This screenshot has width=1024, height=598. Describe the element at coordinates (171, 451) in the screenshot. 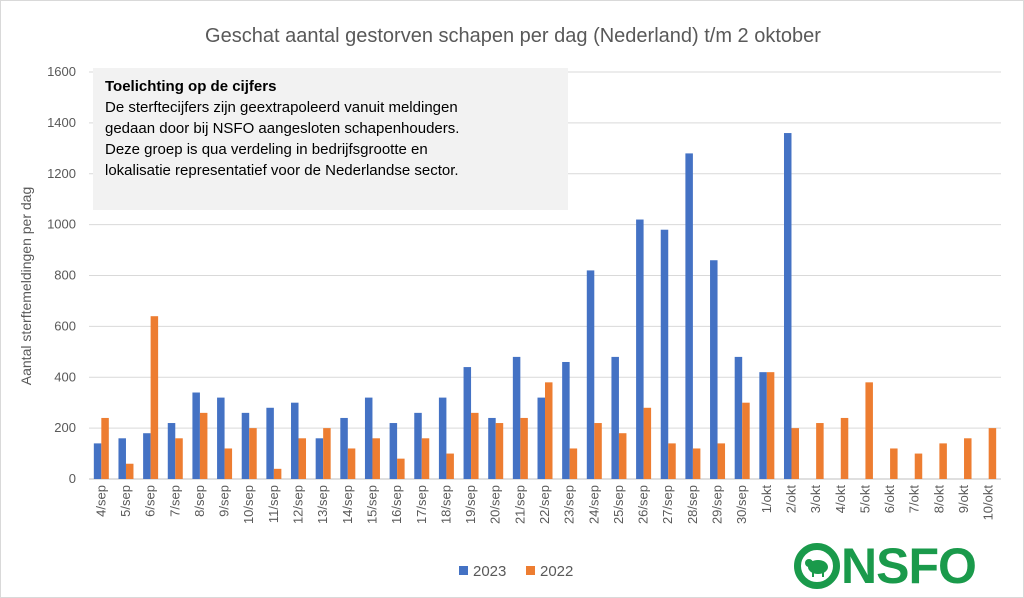

I see `bar-2023-7/sep` at that location.